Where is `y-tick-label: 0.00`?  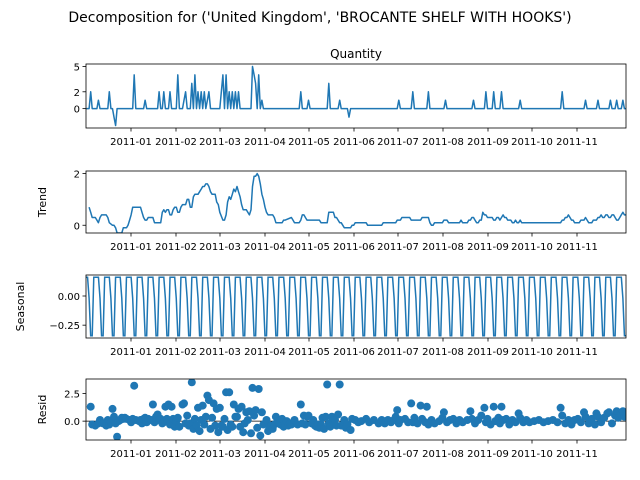 y-tick-label: 0.00 is located at coordinates (69, 297).